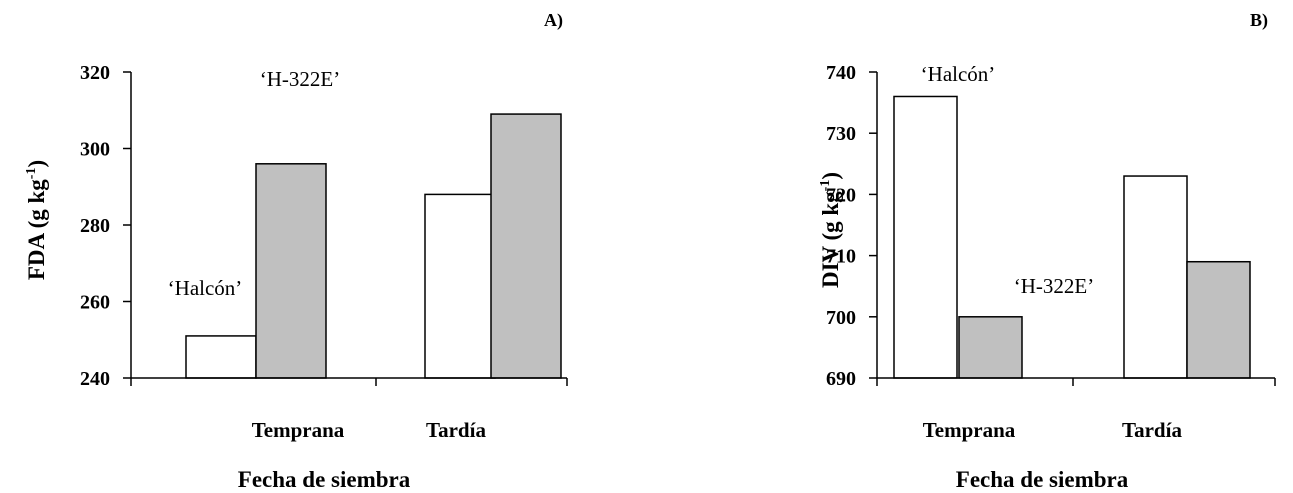 The image size is (1293, 493). What do you see at coordinates (95, 379) in the screenshot?
I see `y-tick-label: 240` at bounding box center [95, 379].